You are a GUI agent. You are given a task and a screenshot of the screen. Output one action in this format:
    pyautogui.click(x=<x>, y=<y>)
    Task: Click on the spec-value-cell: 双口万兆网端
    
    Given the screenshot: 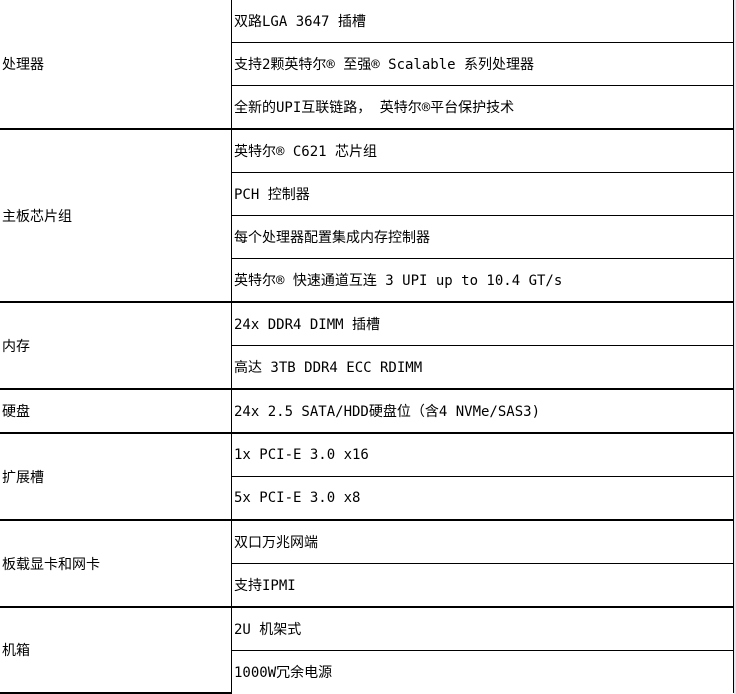 What is the action you would take?
    pyautogui.click(x=482, y=541)
    